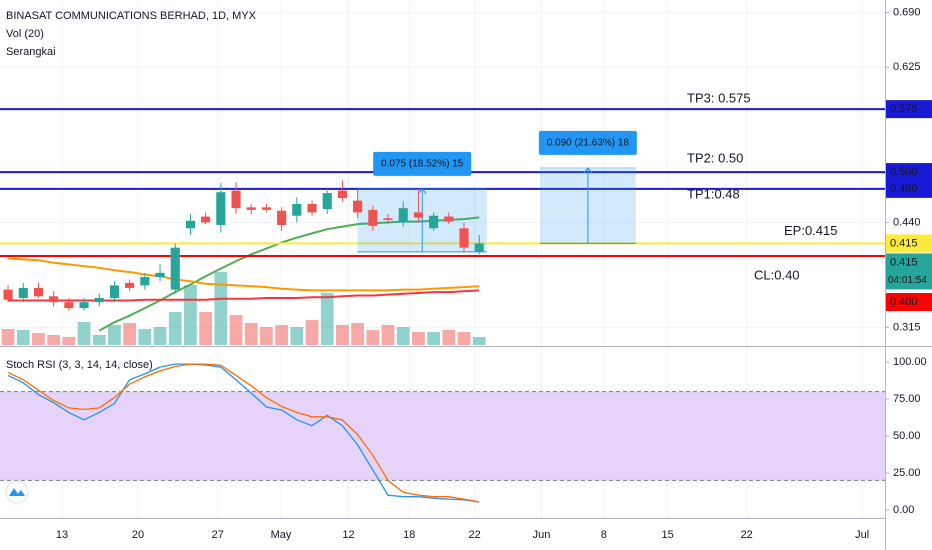  Describe the element at coordinates (904, 302) in the screenshot. I see `level-axis-label: 0.400` at that location.